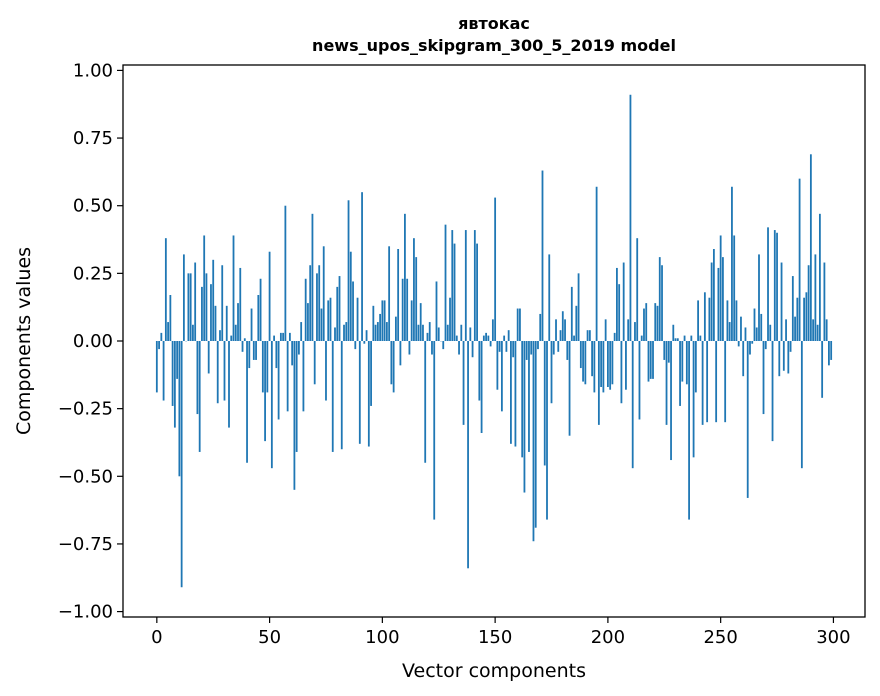 The image size is (880, 696). I want to click on y-tick-label: −0.75, so click(85, 544).